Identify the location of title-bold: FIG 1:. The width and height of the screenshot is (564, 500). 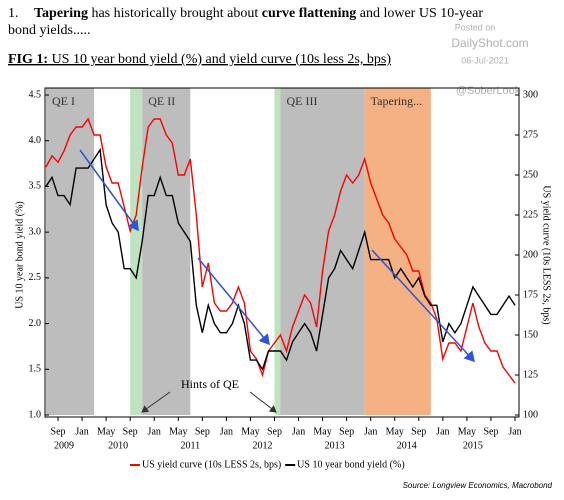
(28, 59).